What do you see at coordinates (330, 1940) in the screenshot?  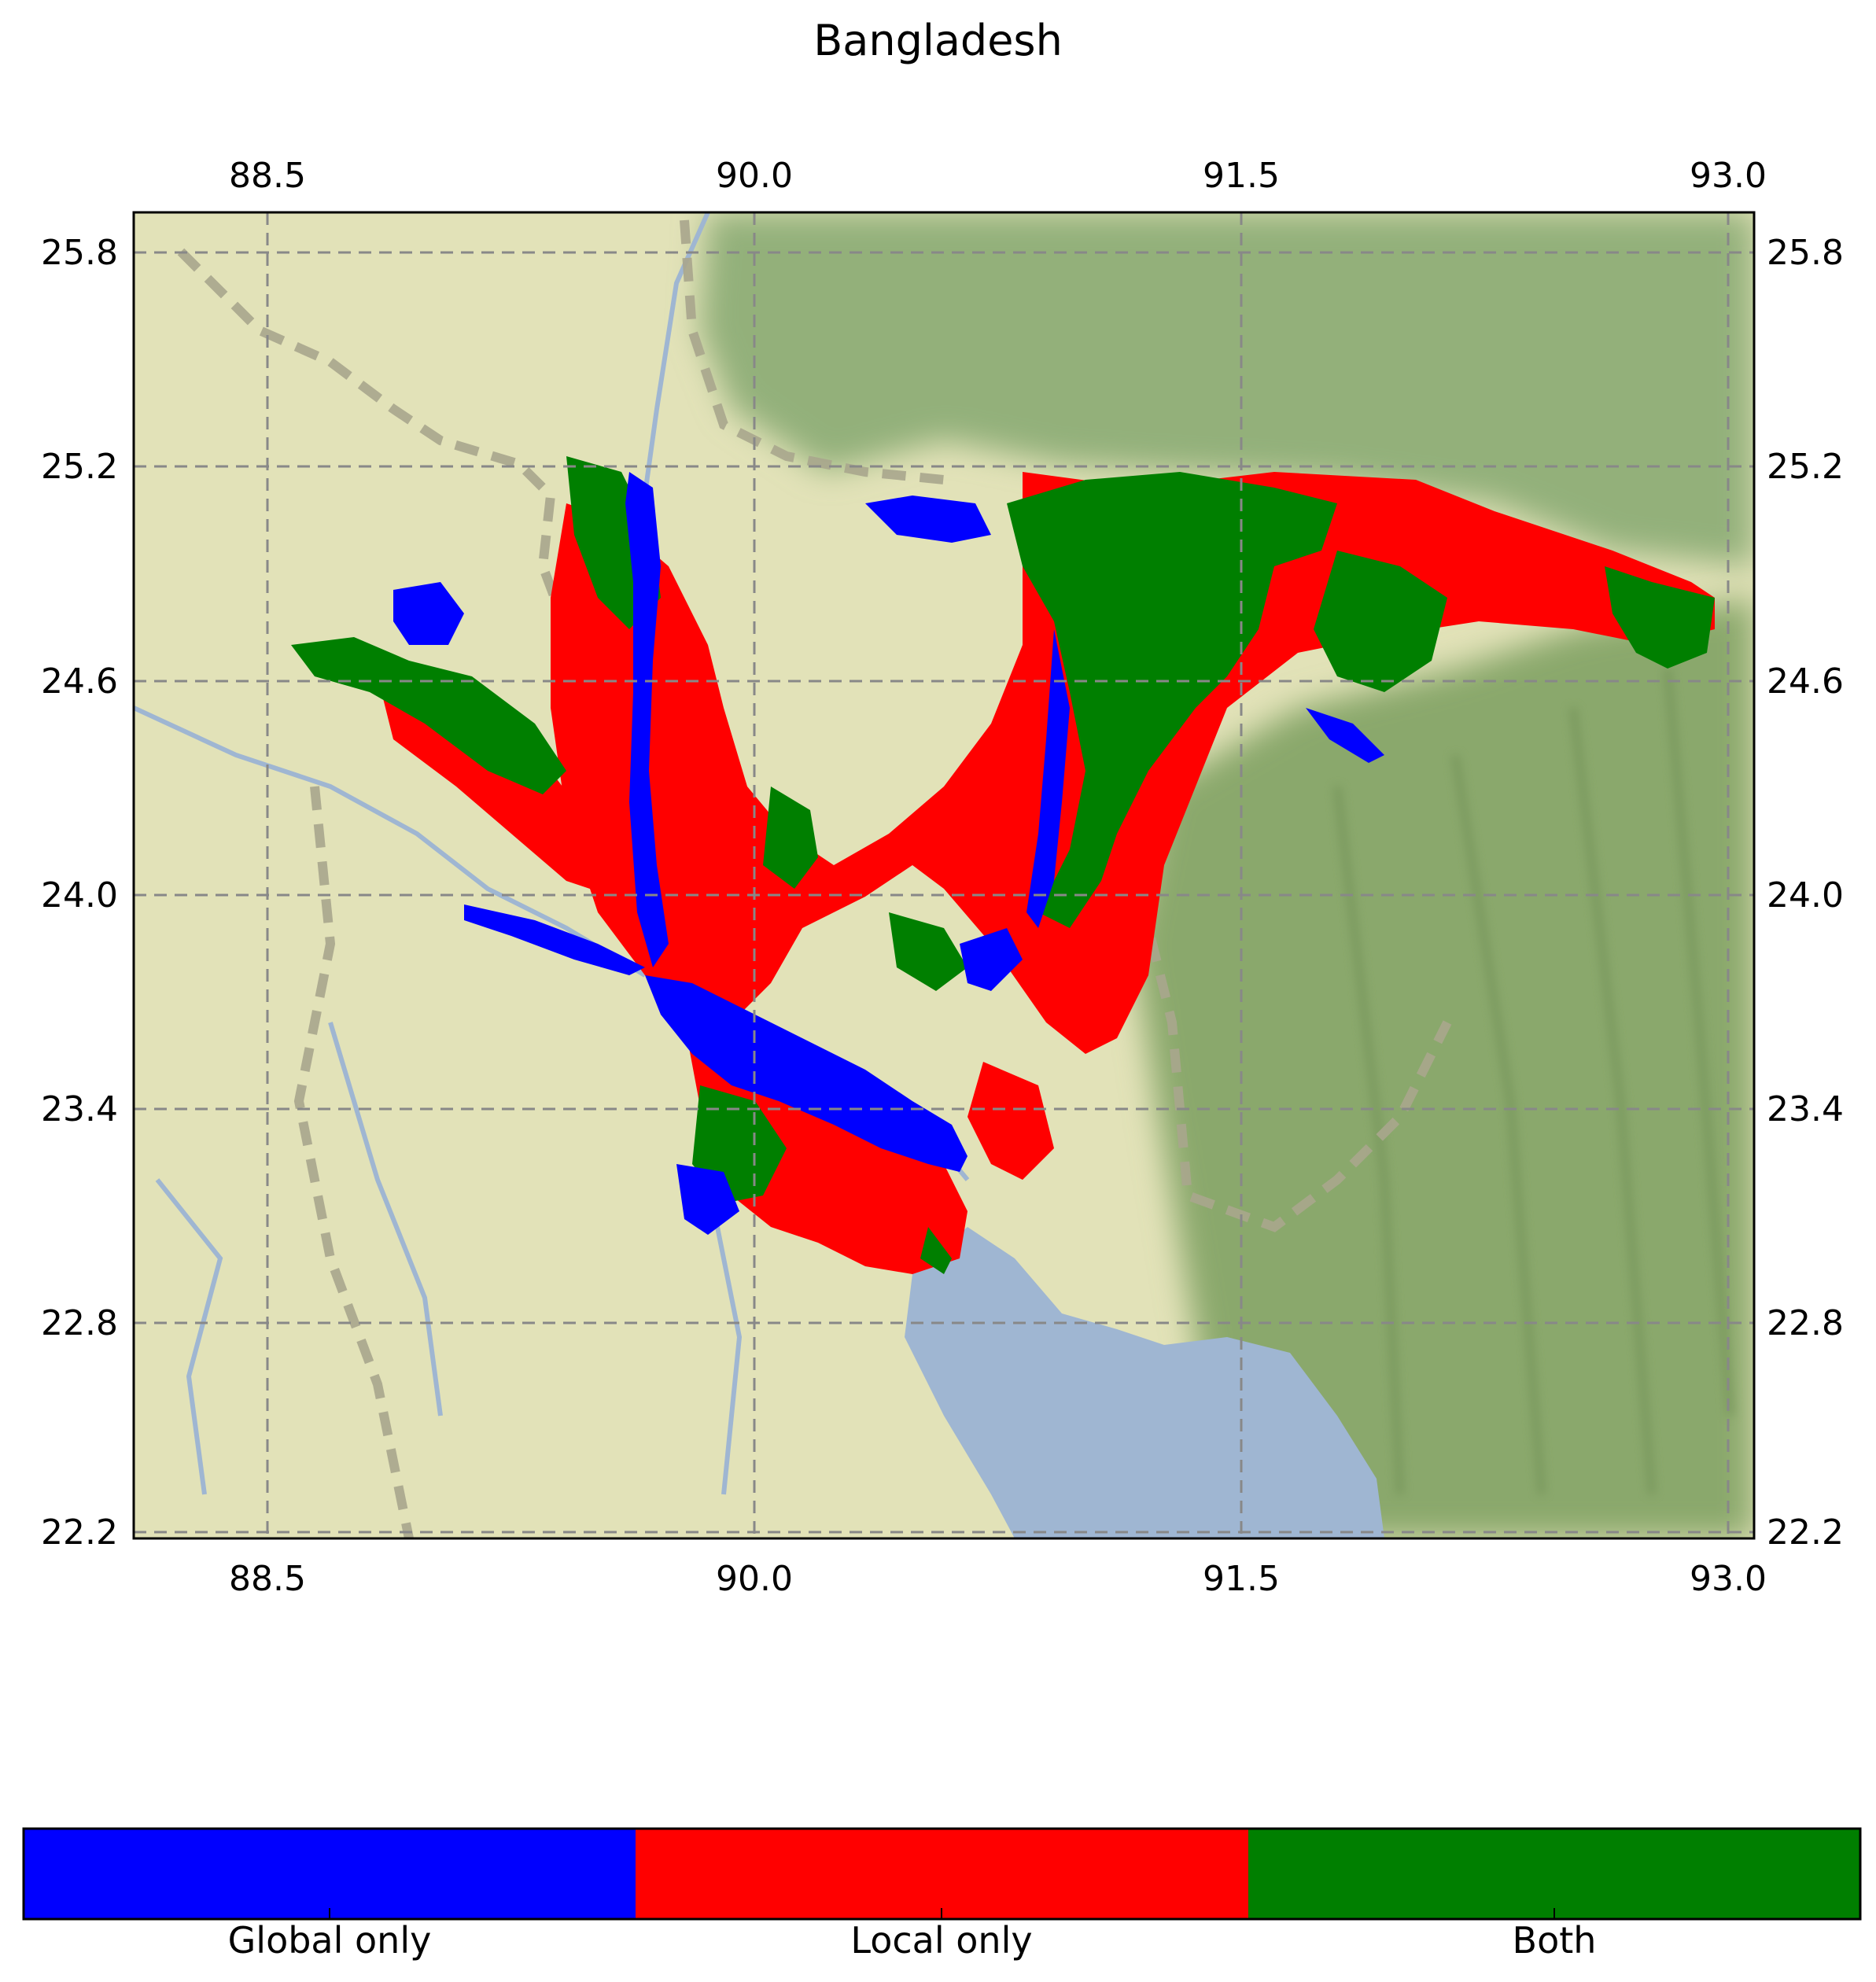 I see `legend-label-global: Global only` at bounding box center [330, 1940].